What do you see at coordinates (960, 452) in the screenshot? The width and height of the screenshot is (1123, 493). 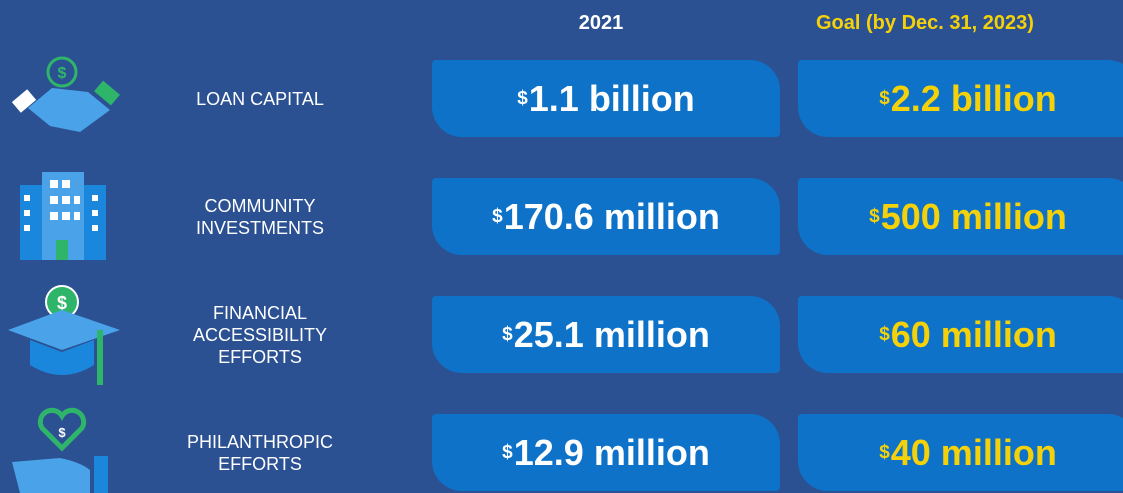 I see `goal-value: $40 million` at bounding box center [960, 452].